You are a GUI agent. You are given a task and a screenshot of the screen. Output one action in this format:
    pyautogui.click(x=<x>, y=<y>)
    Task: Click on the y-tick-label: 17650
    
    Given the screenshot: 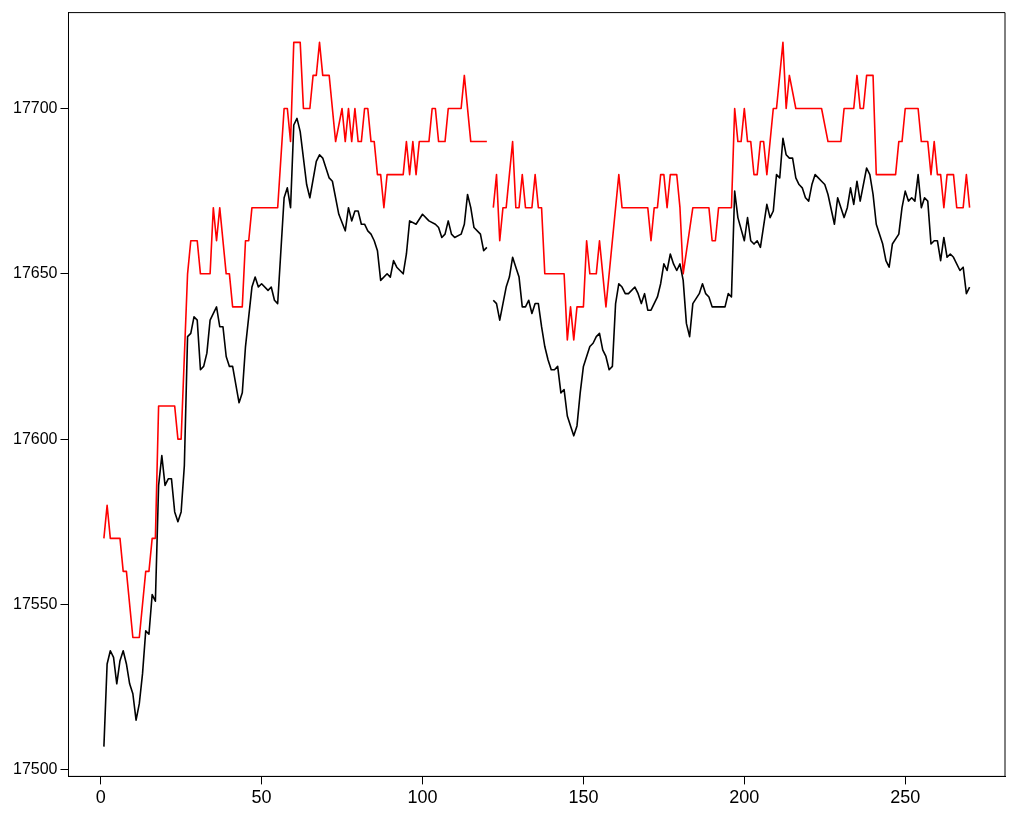 What is the action you would take?
    pyautogui.click(x=35, y=273)
    